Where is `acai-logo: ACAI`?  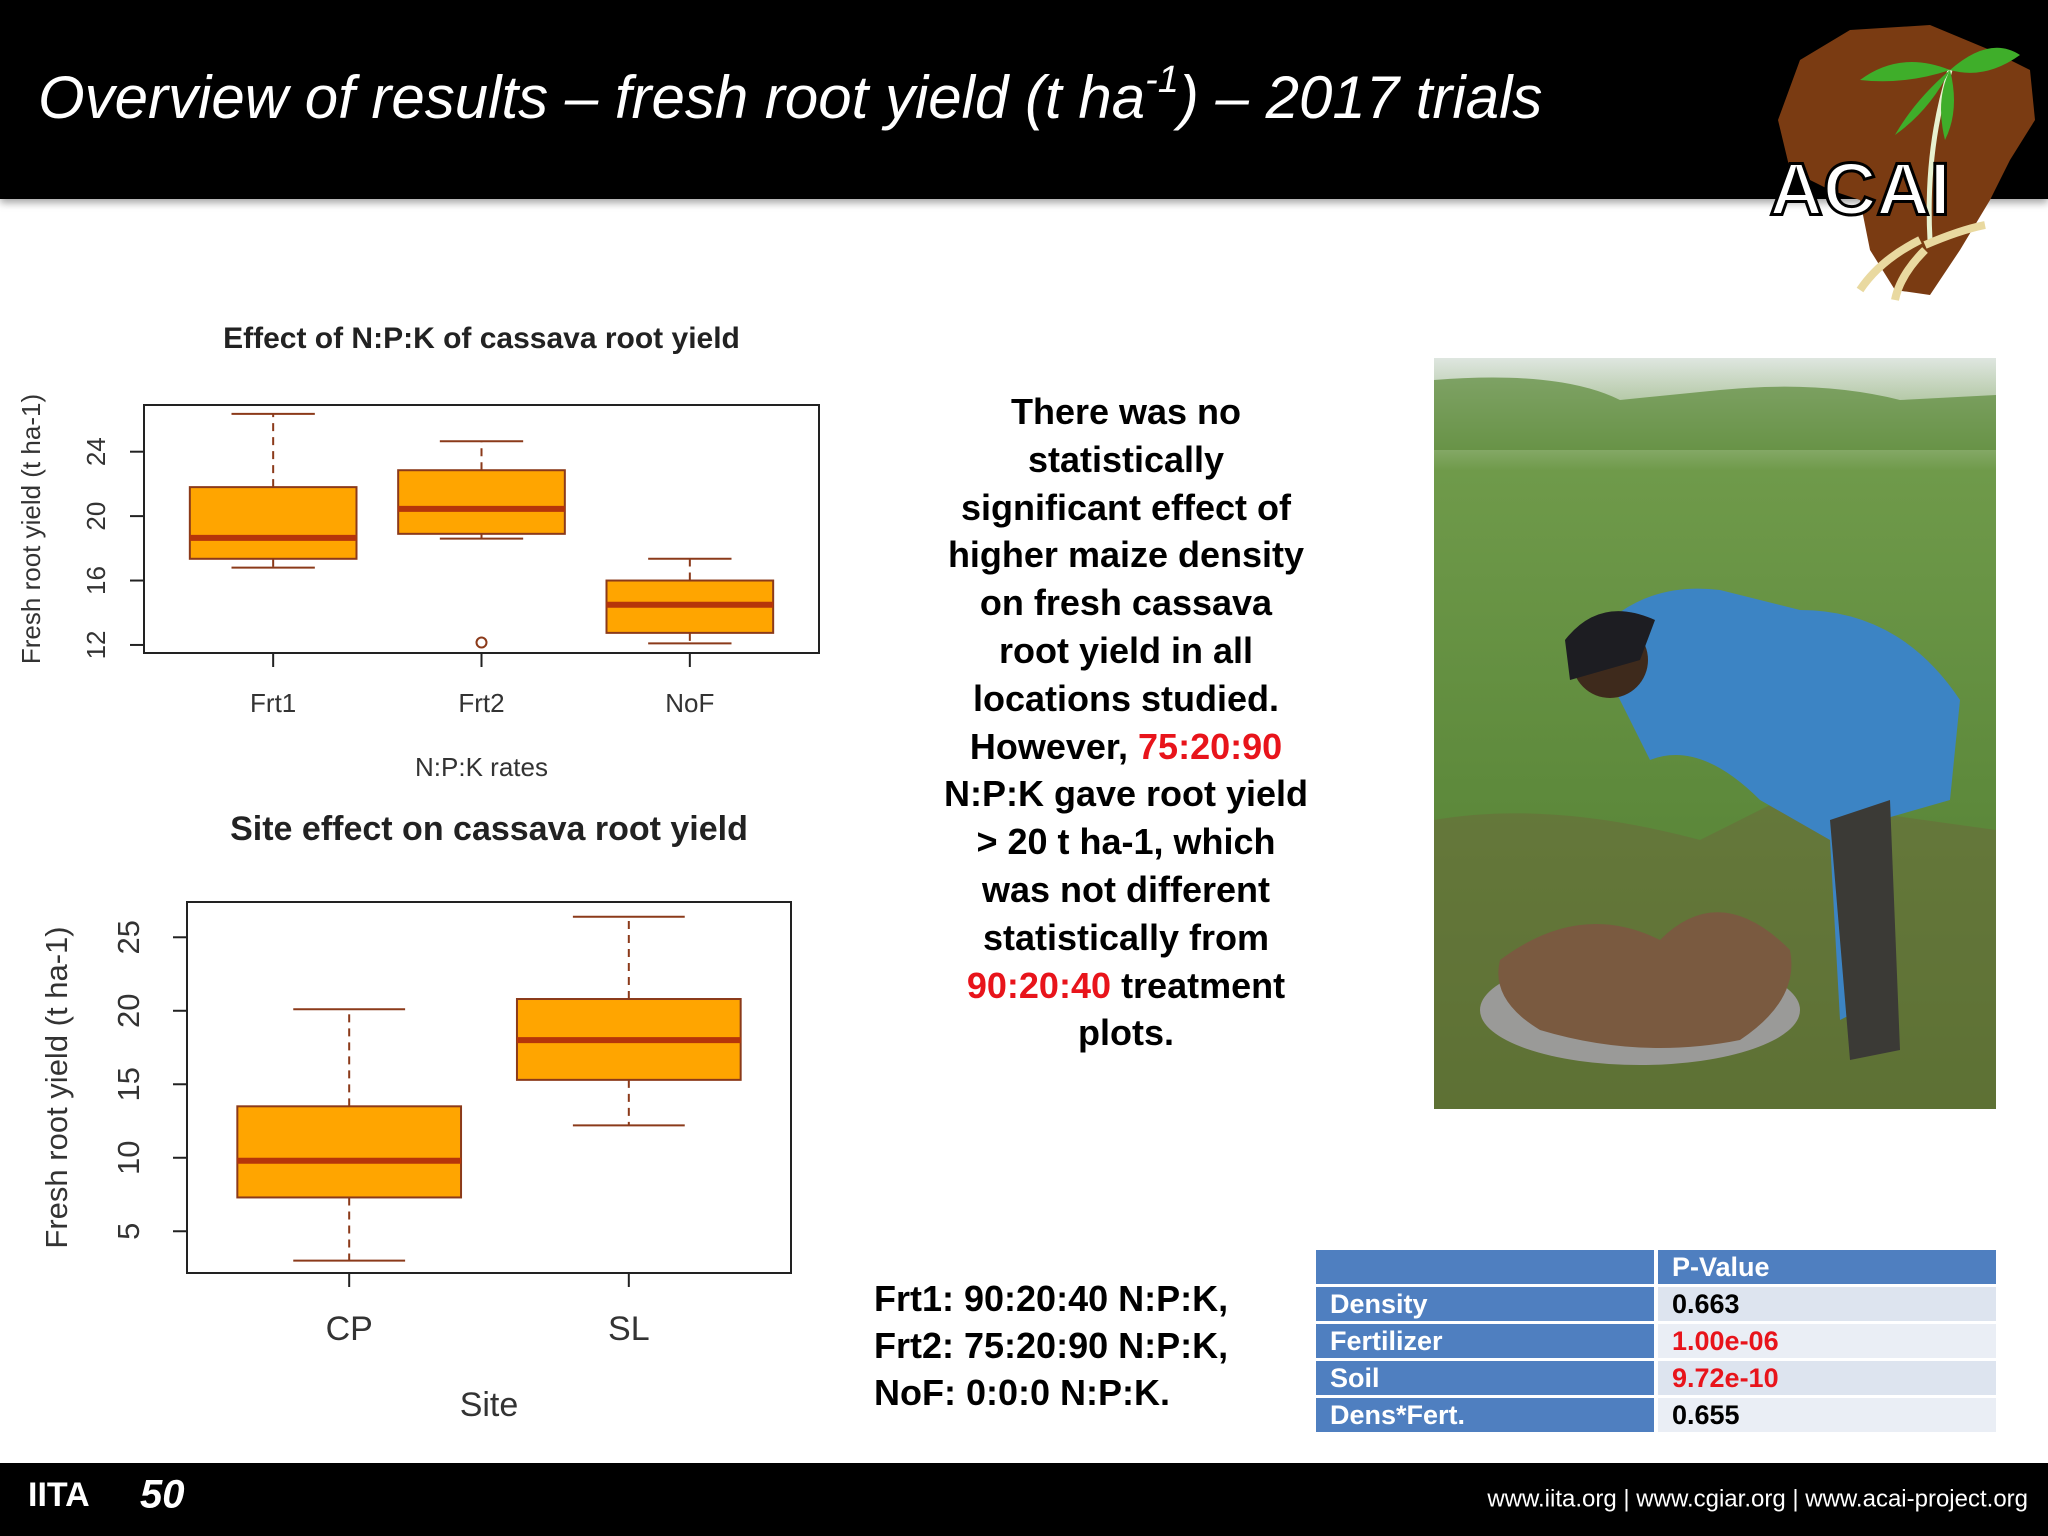
acai-logo: ACAI is located at coordinates (1901, 163).